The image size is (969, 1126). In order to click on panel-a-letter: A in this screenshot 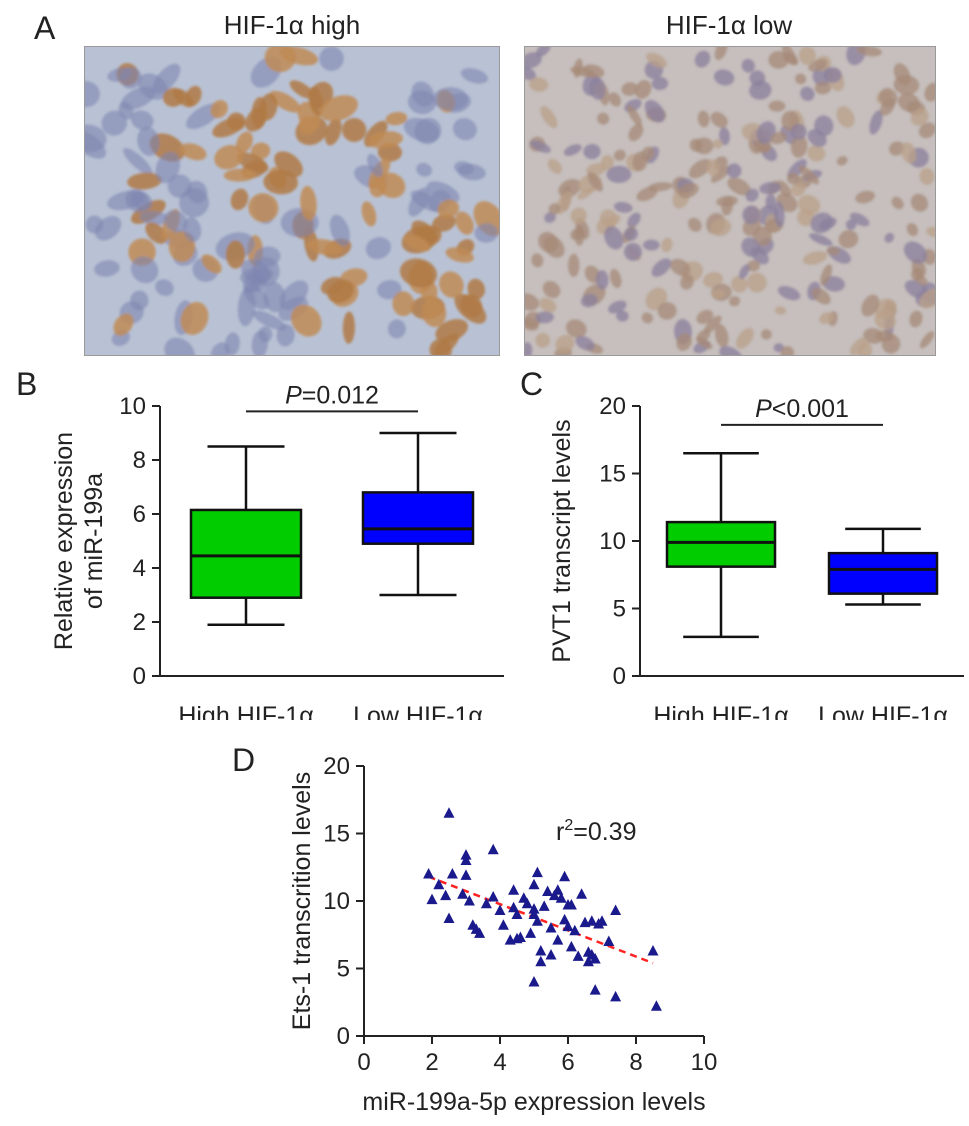, I will do `click(45, 28)`.